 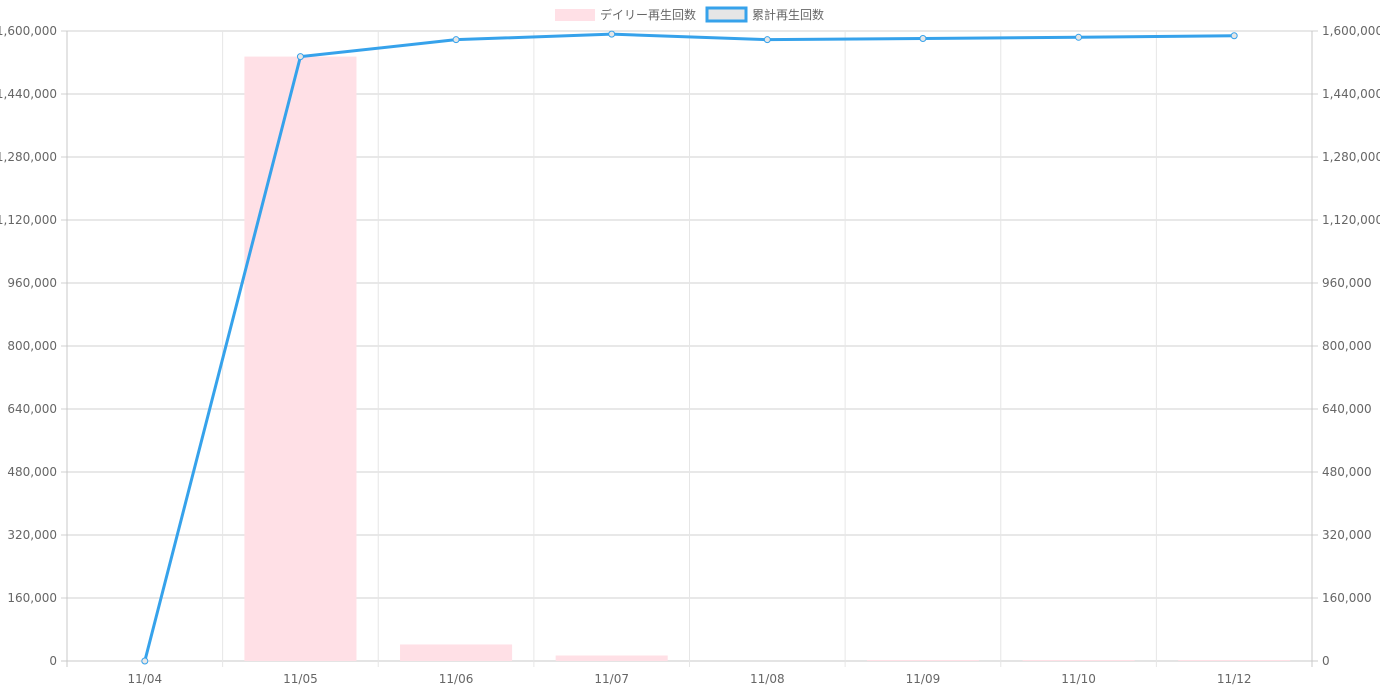 I want to click on legend-swatch-daily, so click(x=575, y=15).